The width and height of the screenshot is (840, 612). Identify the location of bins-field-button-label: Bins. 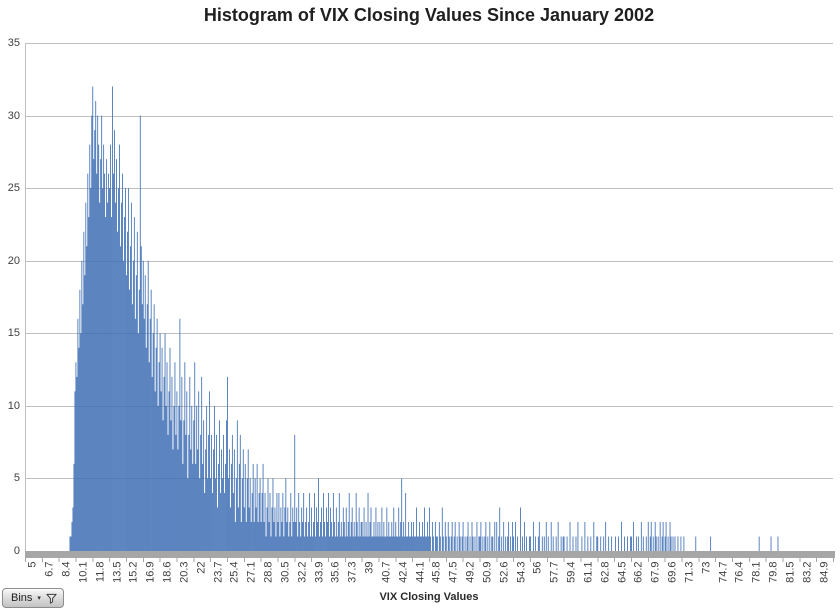
(22, 598).